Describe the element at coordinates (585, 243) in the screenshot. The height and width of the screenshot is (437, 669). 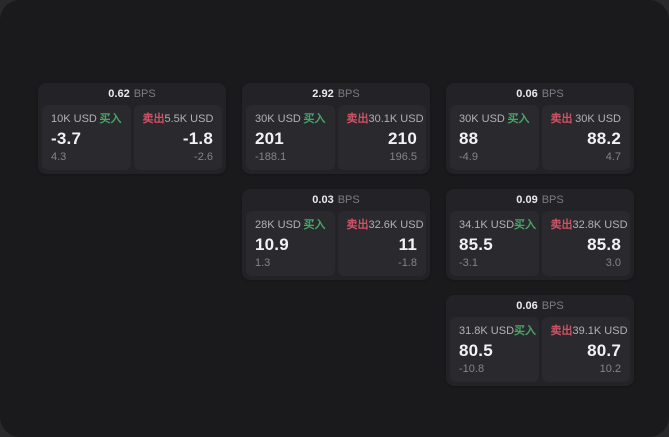
I see `sell-quote-panel: 卖出 32.8K USD 85.8 3.0` at that location.